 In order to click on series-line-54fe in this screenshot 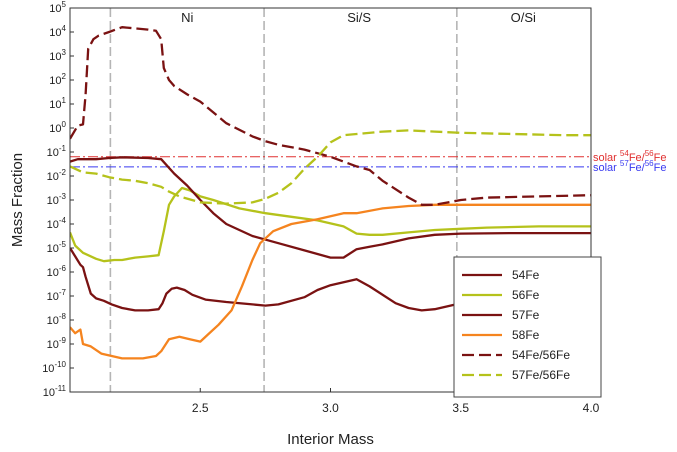, I will do `click(330, 279)`.